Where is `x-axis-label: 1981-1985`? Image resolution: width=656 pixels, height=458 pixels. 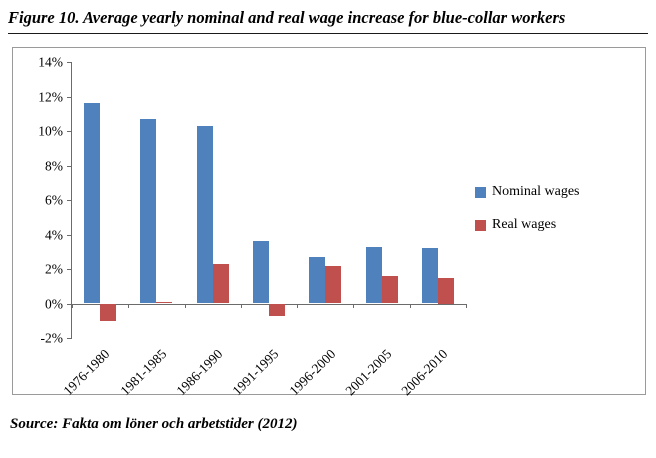
x-axis-label: 1981-1985 is located at coordinates (143, 372).